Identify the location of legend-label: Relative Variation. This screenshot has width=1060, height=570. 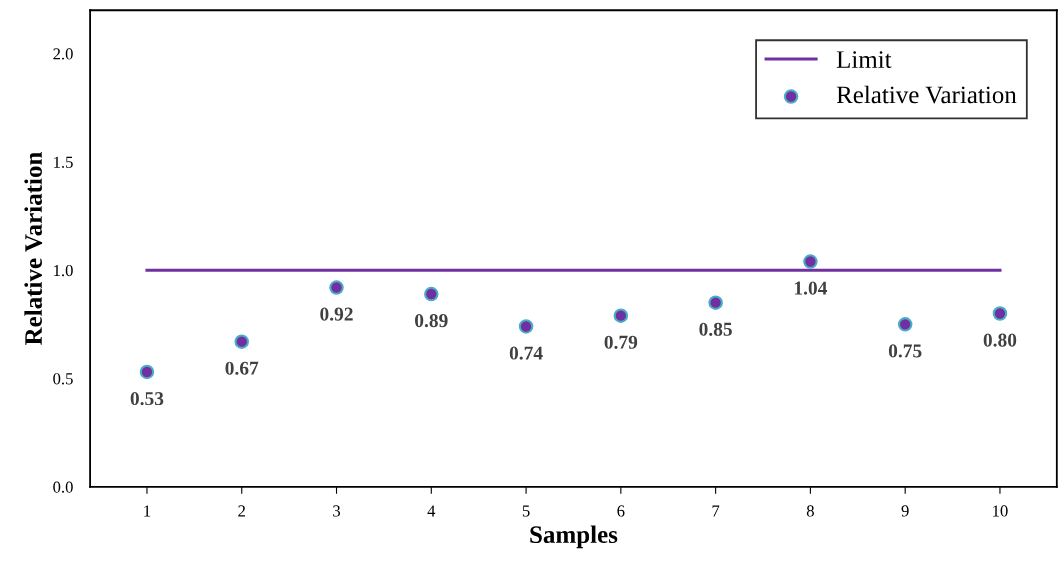
(926, 94).